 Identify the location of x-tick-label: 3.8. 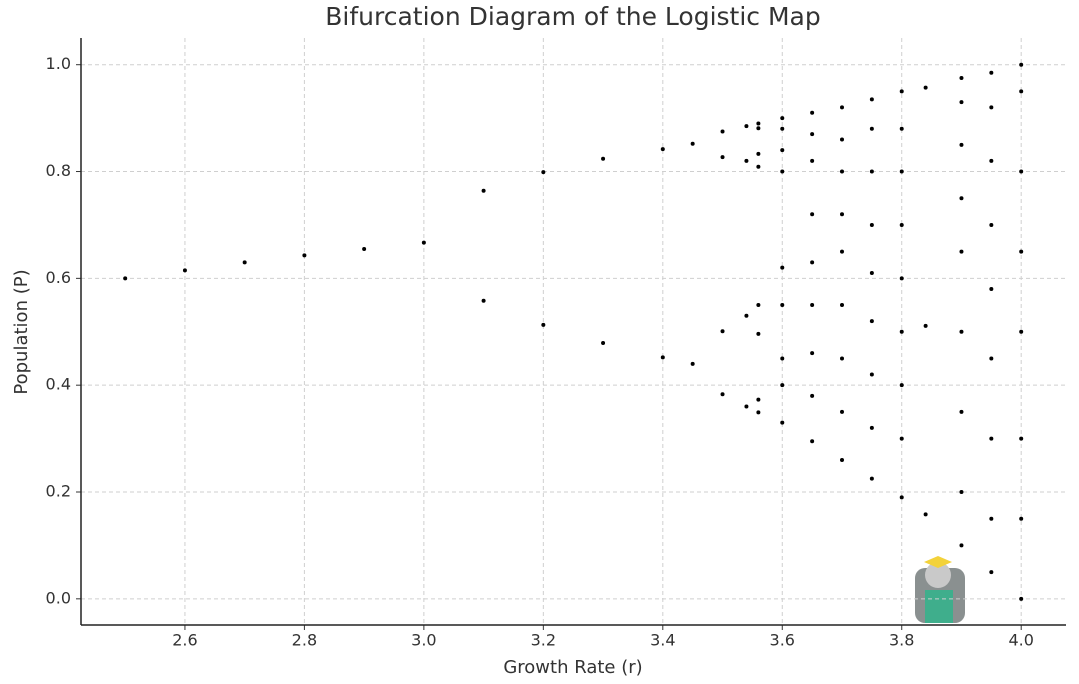
(901, 640).